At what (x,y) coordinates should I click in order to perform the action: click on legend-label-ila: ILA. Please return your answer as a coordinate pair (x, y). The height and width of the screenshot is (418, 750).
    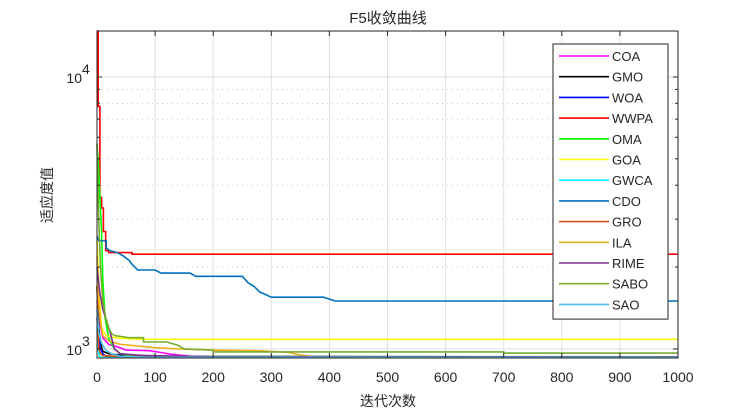
    Looking at the image, I should click on (622, 242).